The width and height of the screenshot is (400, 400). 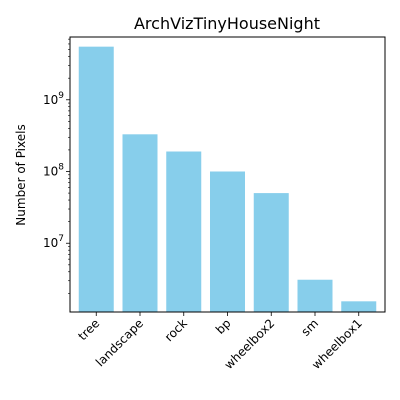 What do you see at coordinates (61, 168) in the screenshot?
I see `y-tick-exponent: 8` at bounding box center [61, 168].